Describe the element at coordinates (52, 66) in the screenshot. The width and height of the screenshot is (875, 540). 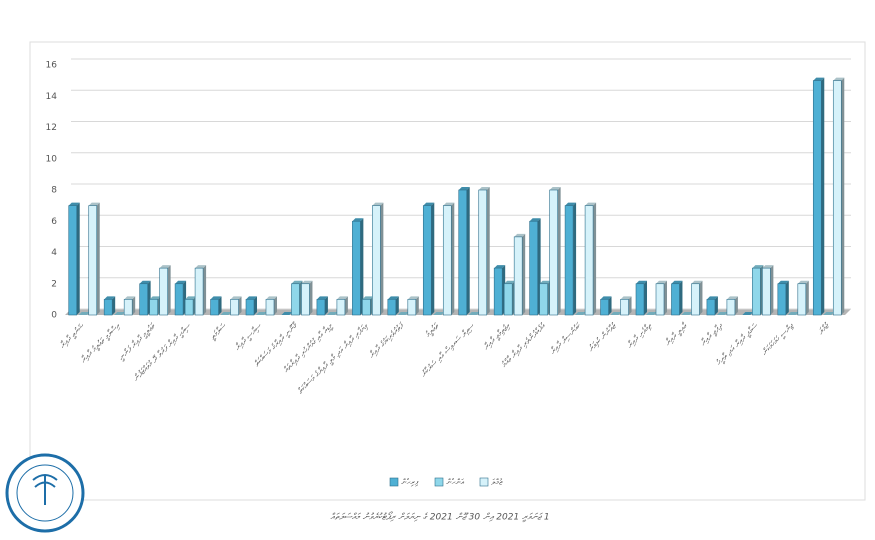
I see `y-tick-label: 16` at that location.